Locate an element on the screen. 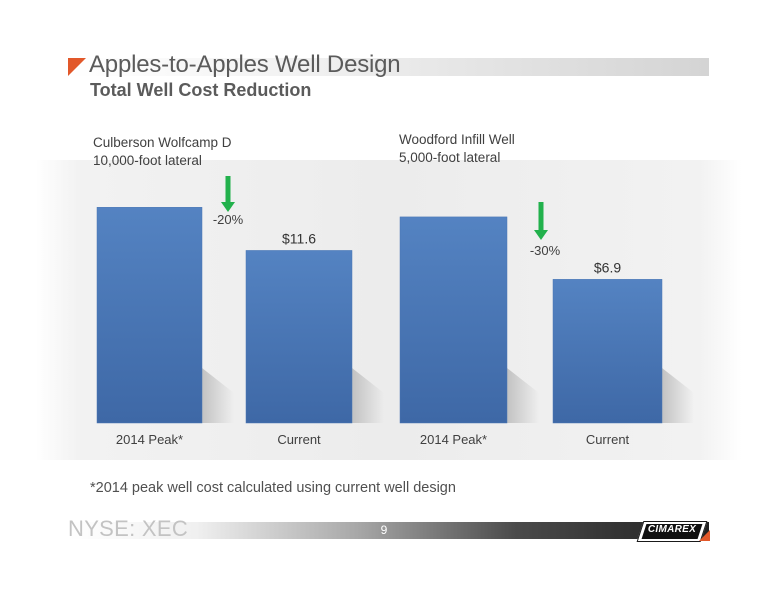 This screenshot has height=600, width=776. title-bar is located at coordinates (388, 67).